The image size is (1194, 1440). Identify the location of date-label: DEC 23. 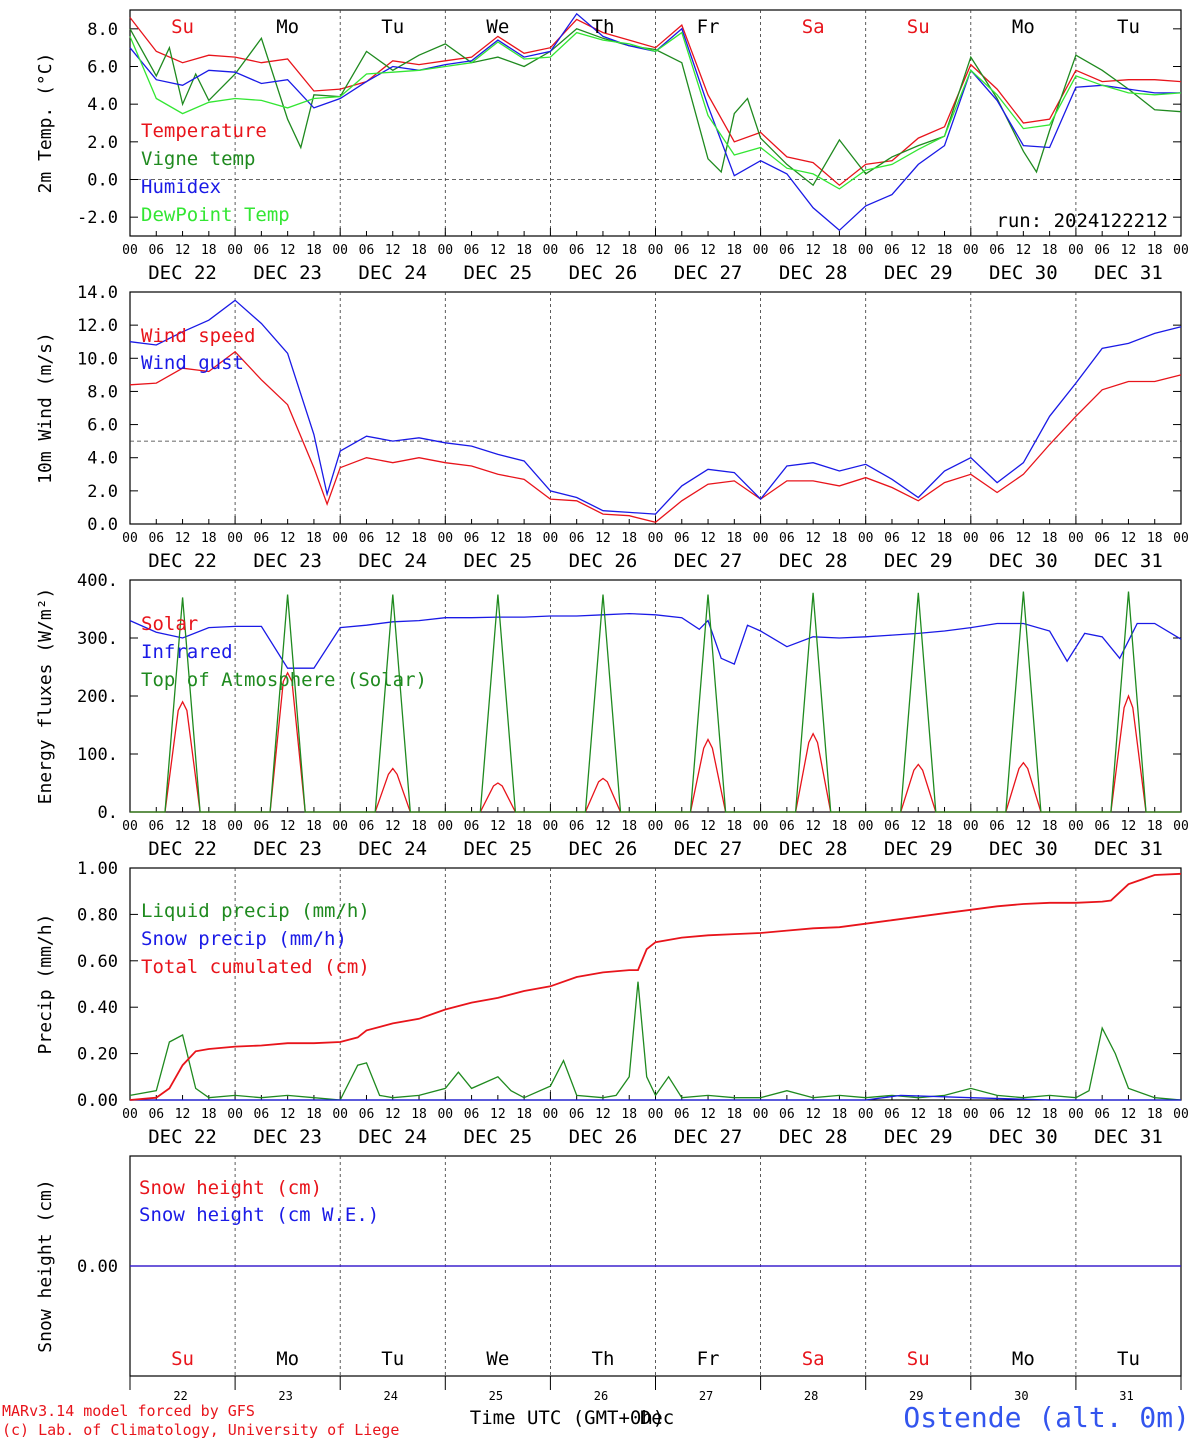
(287, 561).